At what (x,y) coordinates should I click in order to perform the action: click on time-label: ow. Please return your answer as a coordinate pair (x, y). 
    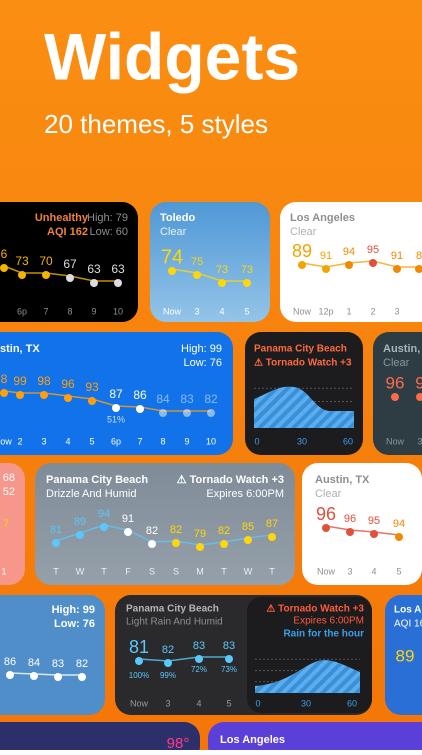
    Looking at the image, I should click on (6, 441).